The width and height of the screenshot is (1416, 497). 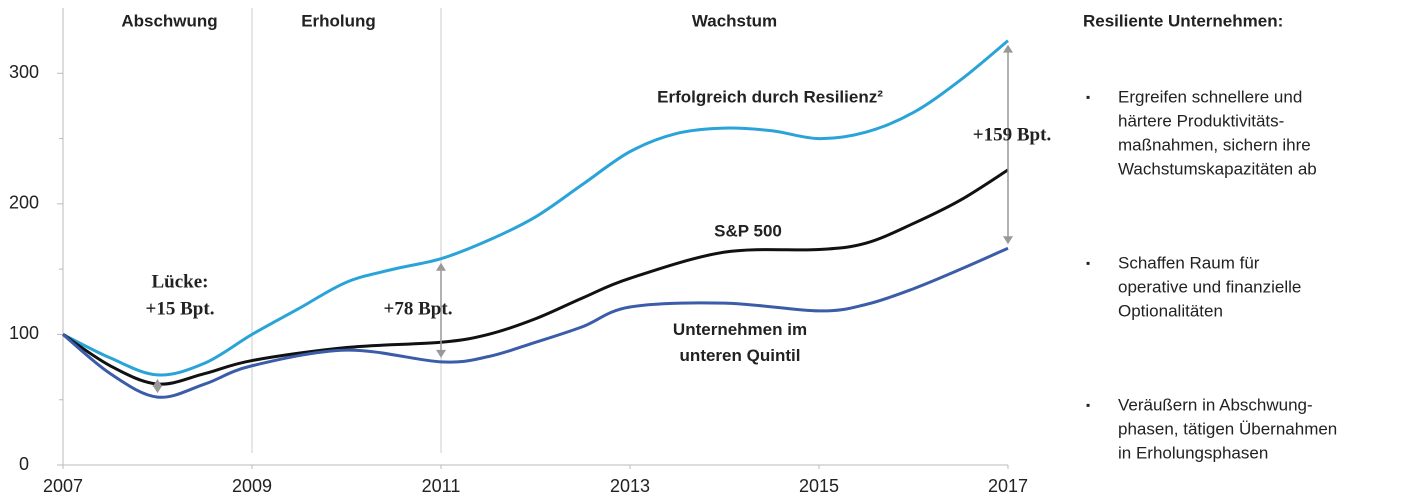 I want to click on gap-label: +15 Bpt., so click(x=180, y=308).